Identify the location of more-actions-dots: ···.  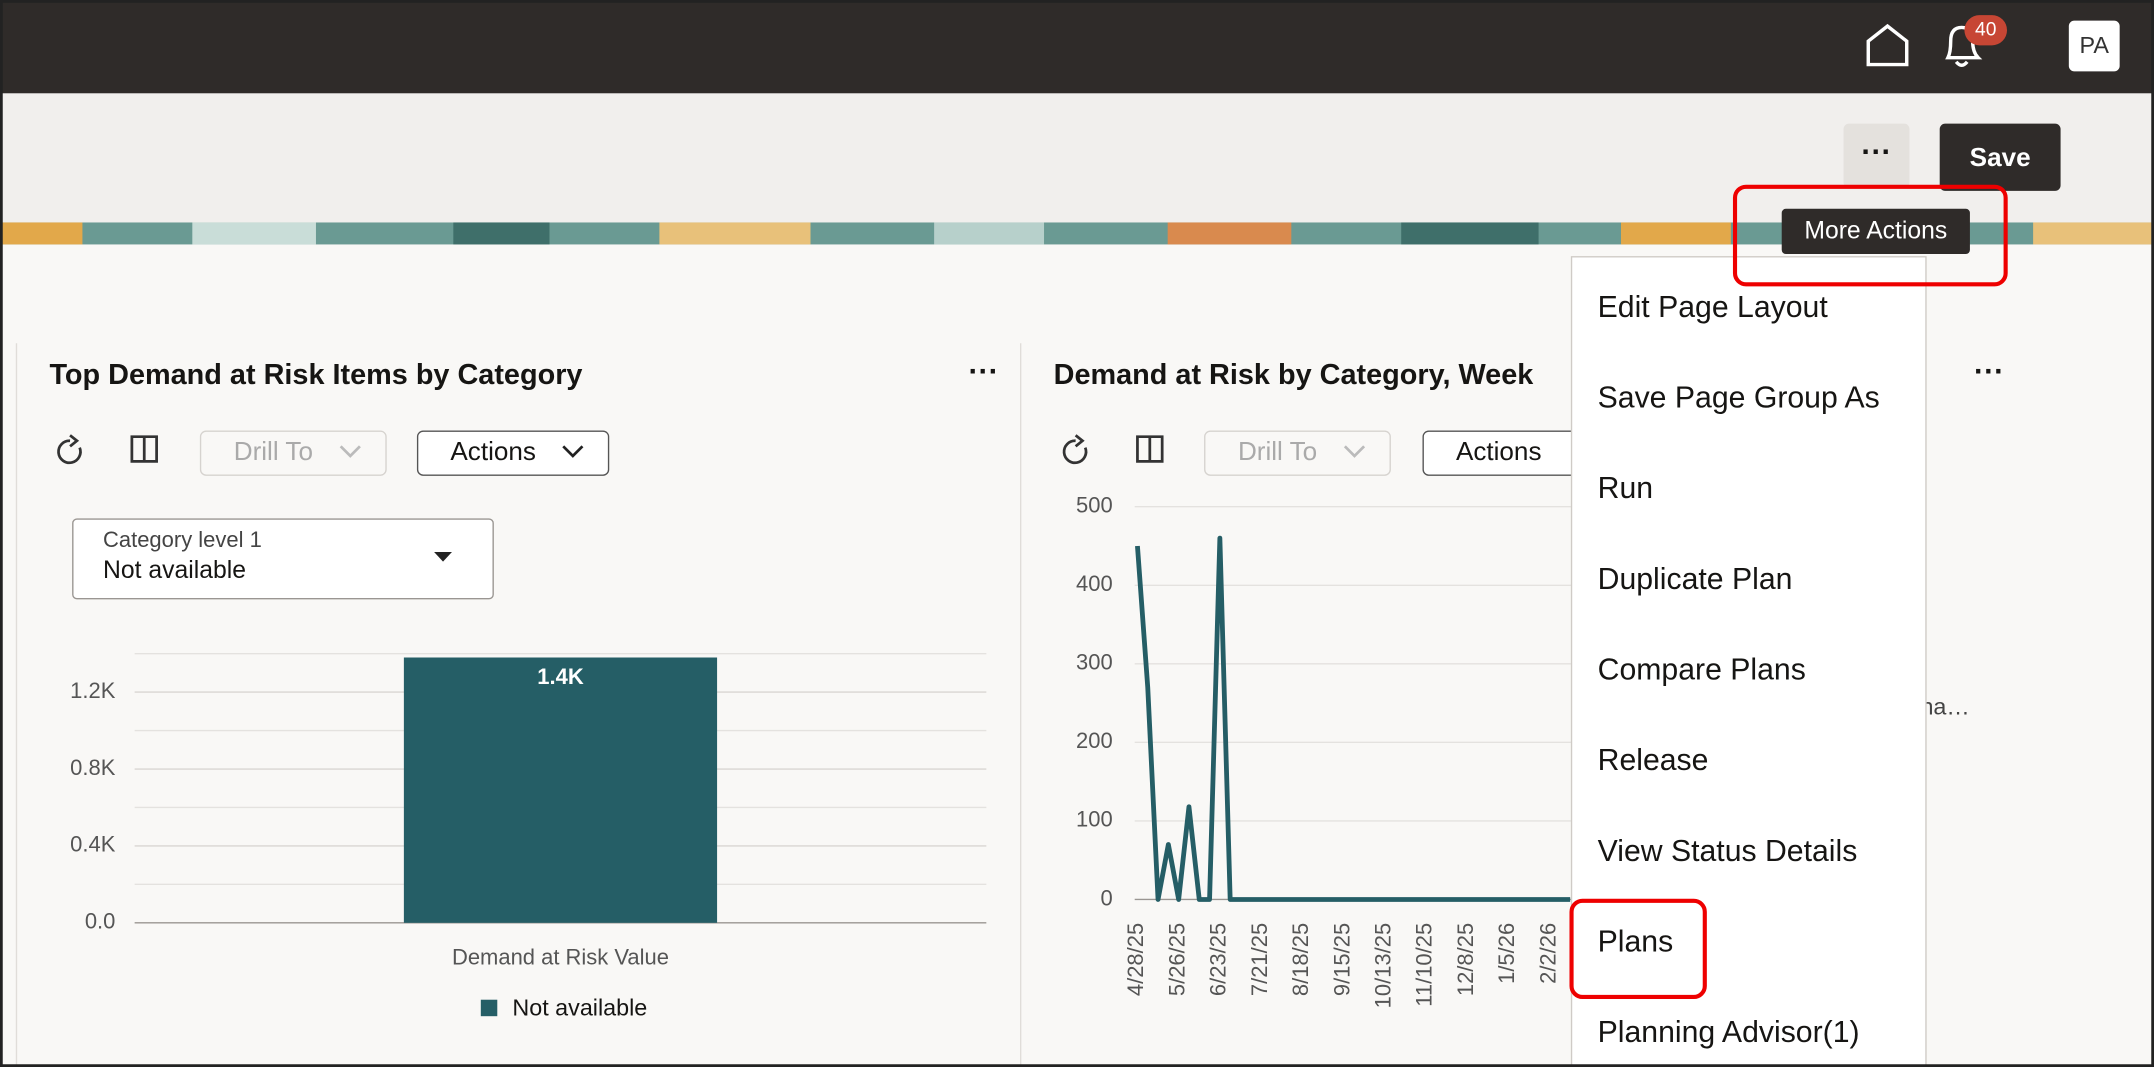
(1876, 152).